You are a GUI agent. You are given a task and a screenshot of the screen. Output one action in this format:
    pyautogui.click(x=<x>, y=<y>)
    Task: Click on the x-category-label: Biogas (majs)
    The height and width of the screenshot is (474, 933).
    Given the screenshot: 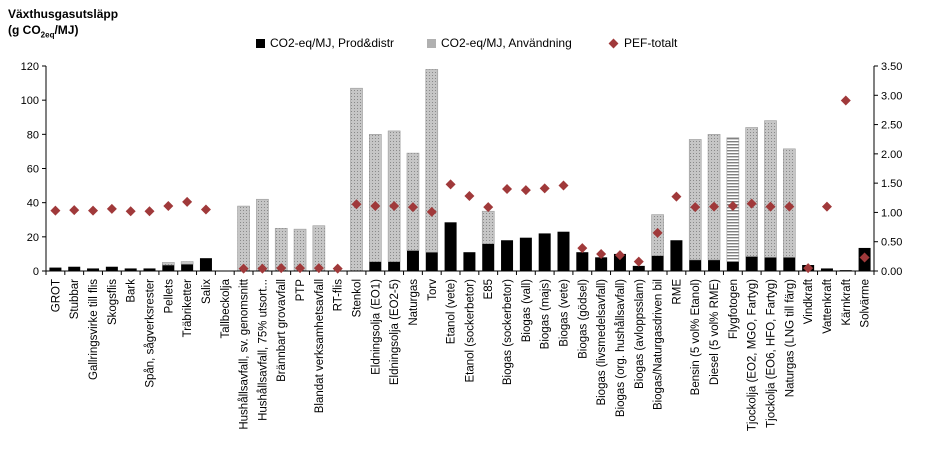 What is the action you would take?
    pyautogui.click(x=546, y=314)
    